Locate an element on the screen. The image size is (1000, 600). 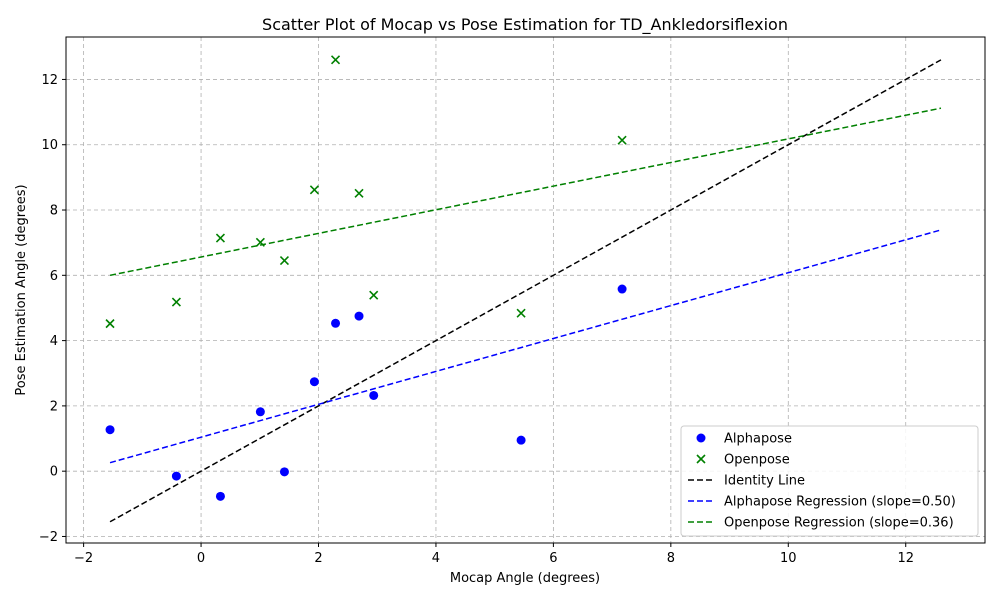
x-axis-ticks: −2 0 2 4 6 8 10 12 is located at coordinates (494, 554).